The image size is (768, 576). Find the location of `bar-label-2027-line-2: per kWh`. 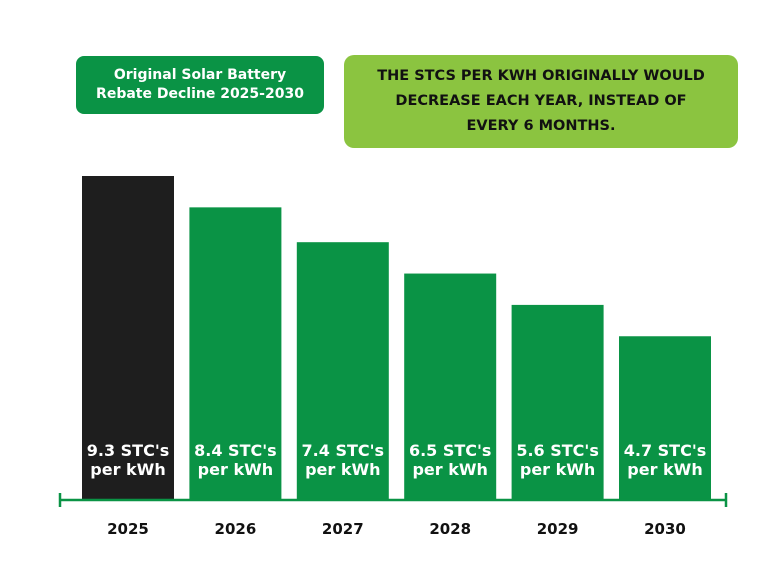

bar-label-2027-line-2: per kWh is located at coordinates (342, 469).